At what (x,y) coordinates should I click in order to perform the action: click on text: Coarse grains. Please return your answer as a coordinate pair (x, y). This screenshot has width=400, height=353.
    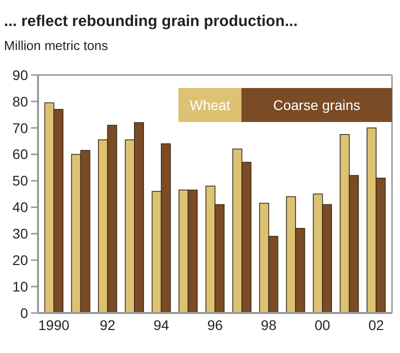
    Looking at the image, I should click on (316, 105).